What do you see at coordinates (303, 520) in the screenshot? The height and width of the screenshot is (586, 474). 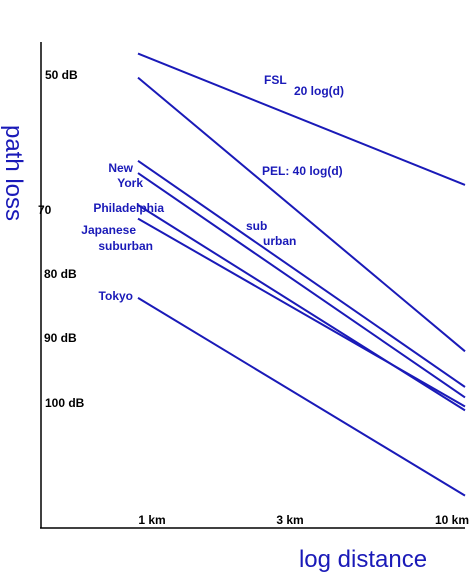 I see `x-tick-labels: 1 km 3 km 10 km` at bounding box center [303, 520].